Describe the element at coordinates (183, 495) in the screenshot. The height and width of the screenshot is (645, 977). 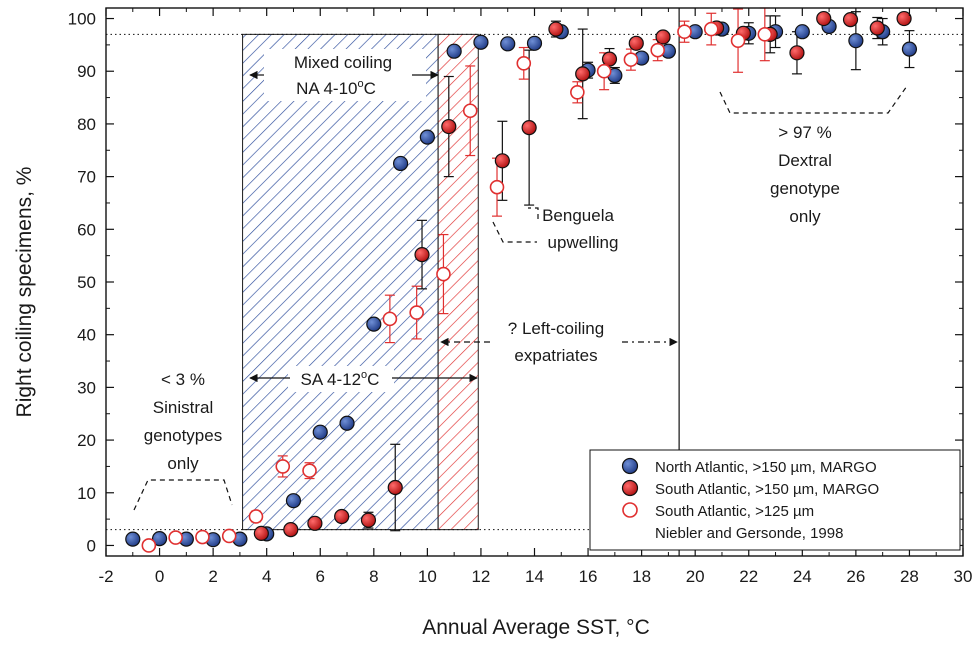
I see `sinistral-bracket` at that location.